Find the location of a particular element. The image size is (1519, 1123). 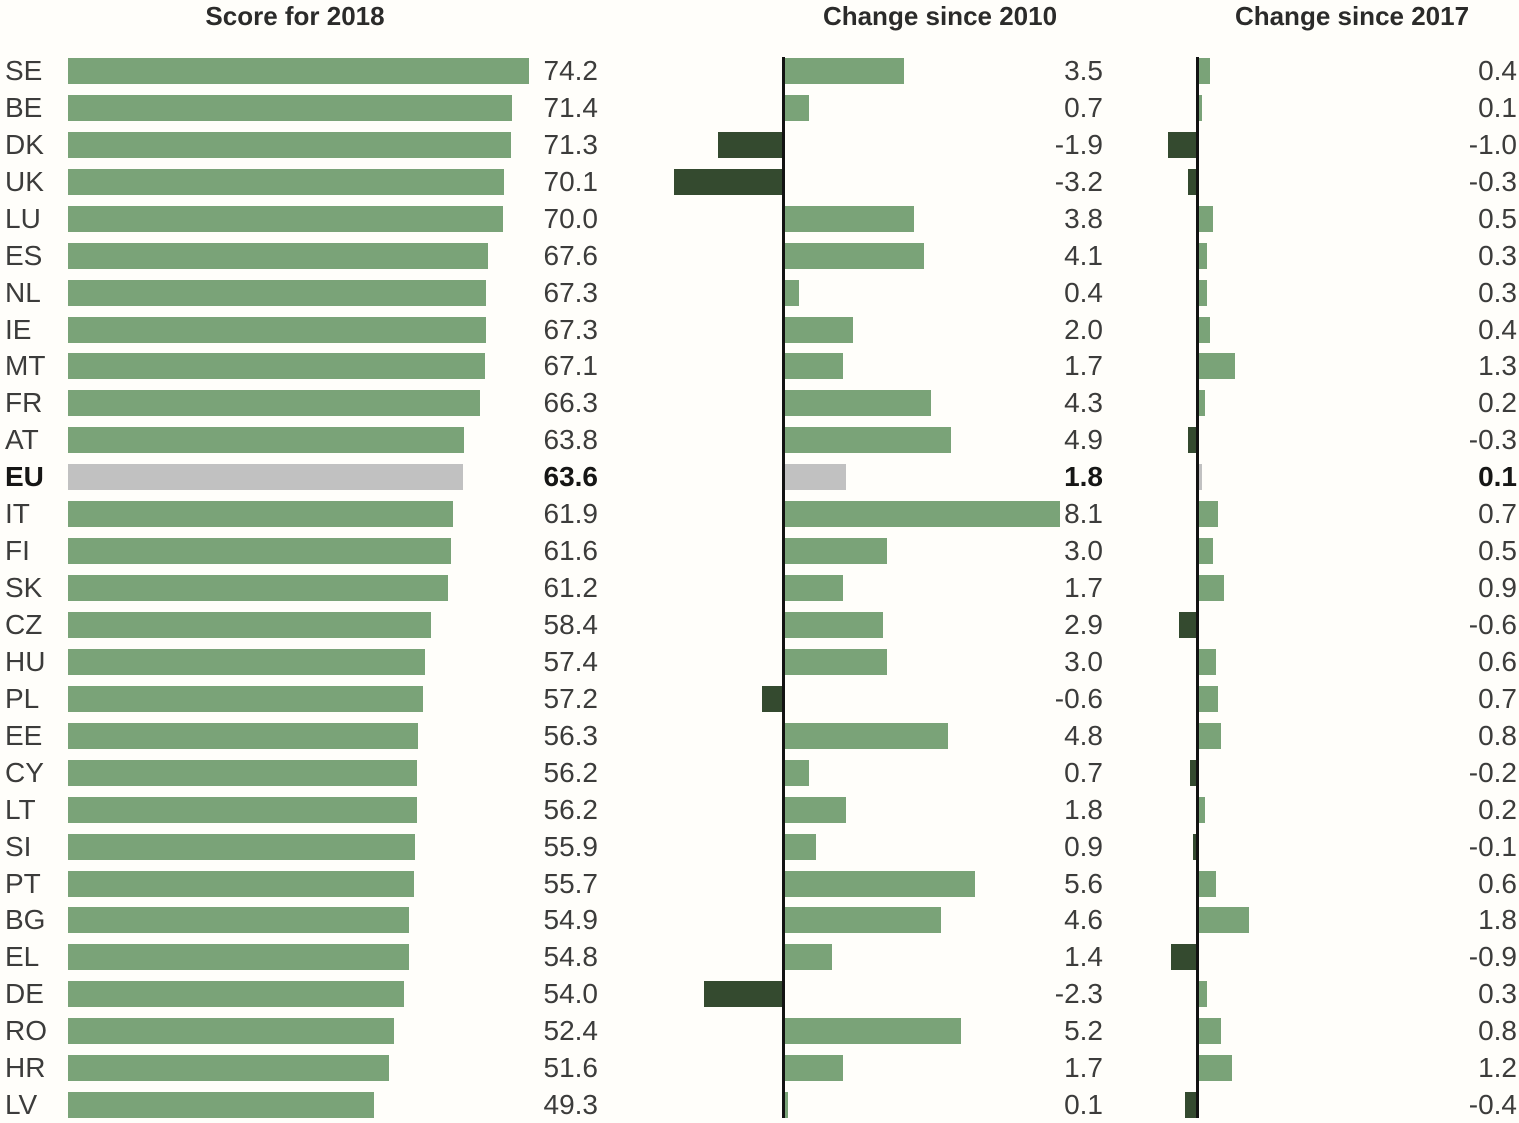

change-2010-value: 0.4 is located at coordinates (1083, 292).